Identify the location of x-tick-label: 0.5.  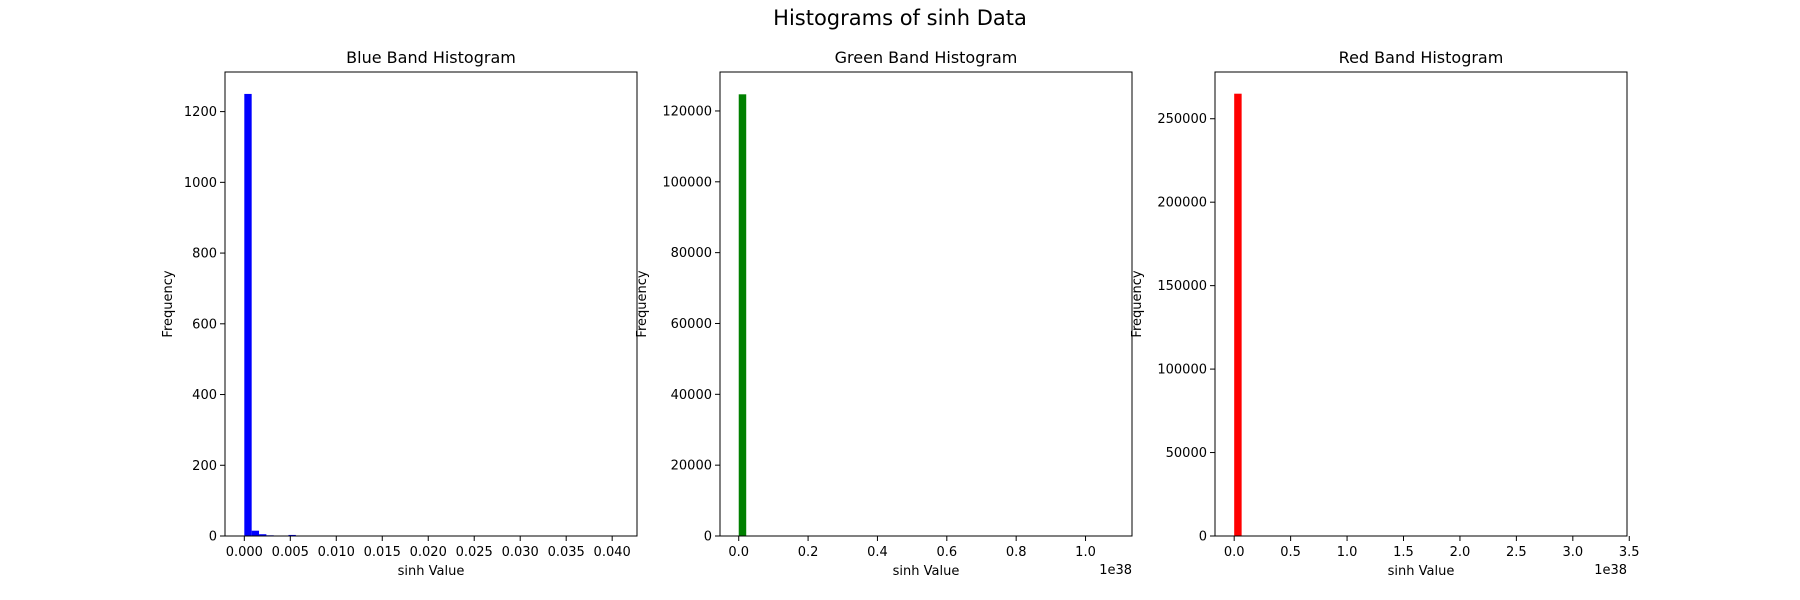
(1290, 552).